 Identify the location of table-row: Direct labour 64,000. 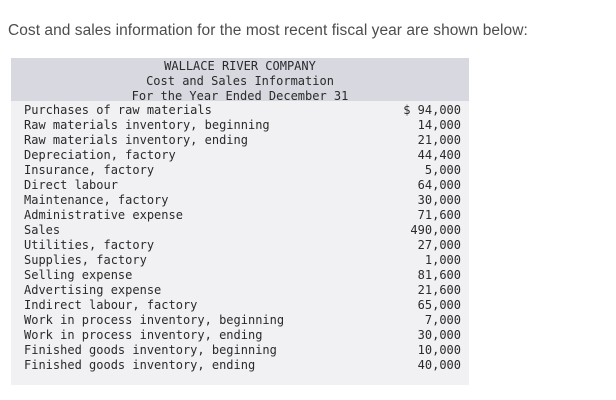
(240, 185).